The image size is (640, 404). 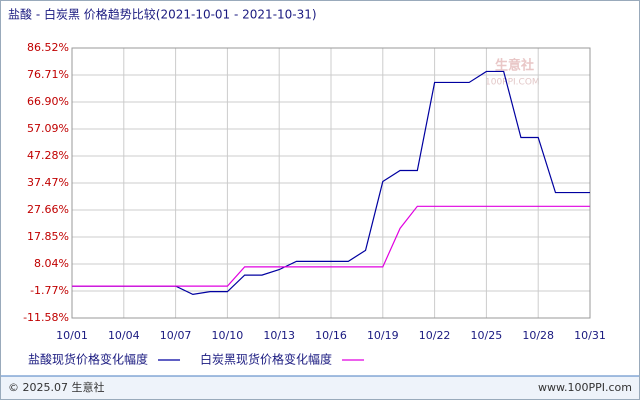 What do you see at coordinates (435, 335) in the screenshot?
I see `x-tick-label: 10/22` at bounding box center [435, 335].